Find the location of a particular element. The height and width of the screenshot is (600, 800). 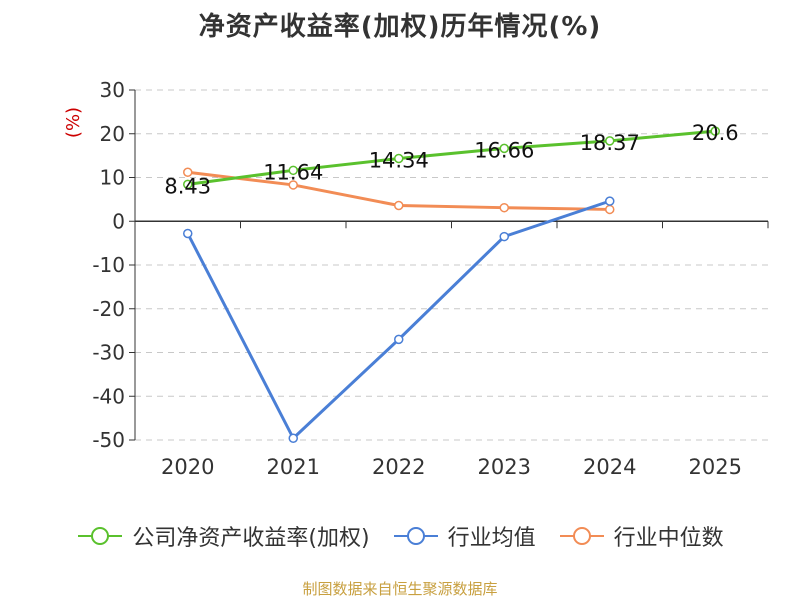

x-tick-label: 2025 is located at coordinates (715, 467).